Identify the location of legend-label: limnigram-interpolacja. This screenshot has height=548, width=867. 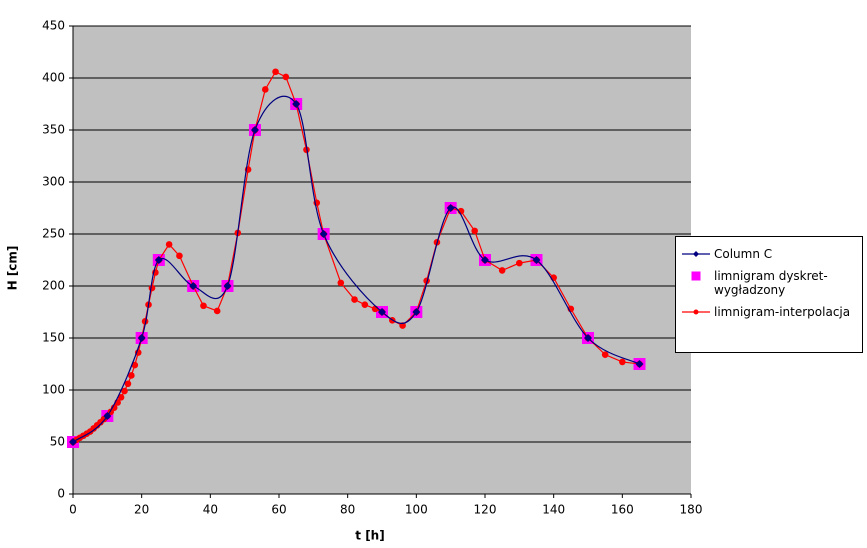
(782, 312).